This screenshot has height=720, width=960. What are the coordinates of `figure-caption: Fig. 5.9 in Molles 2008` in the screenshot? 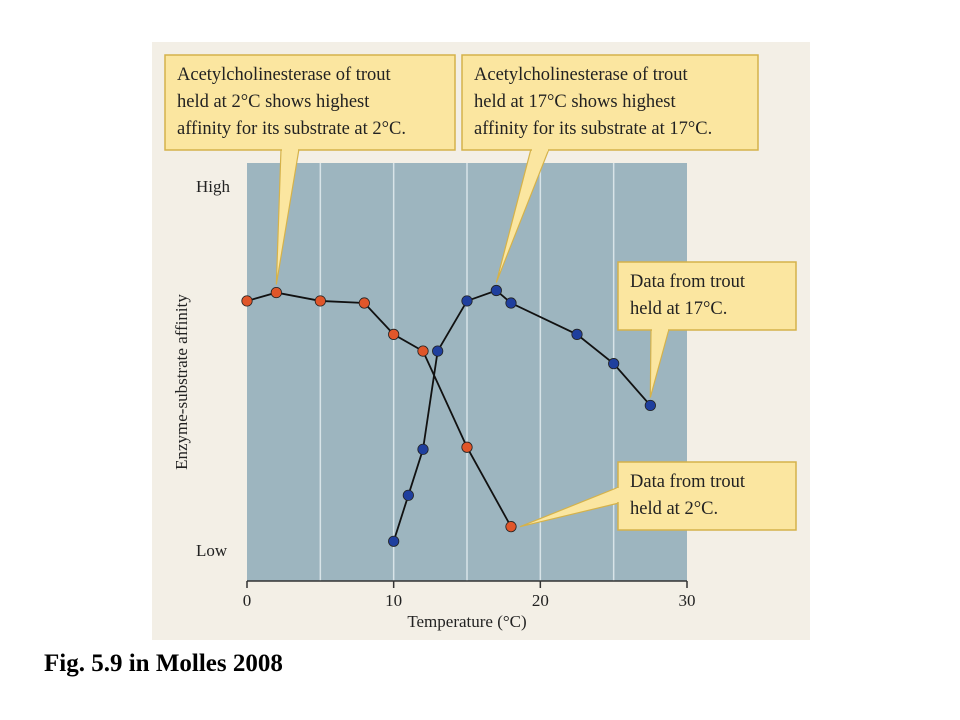 It's located at (163, 663).